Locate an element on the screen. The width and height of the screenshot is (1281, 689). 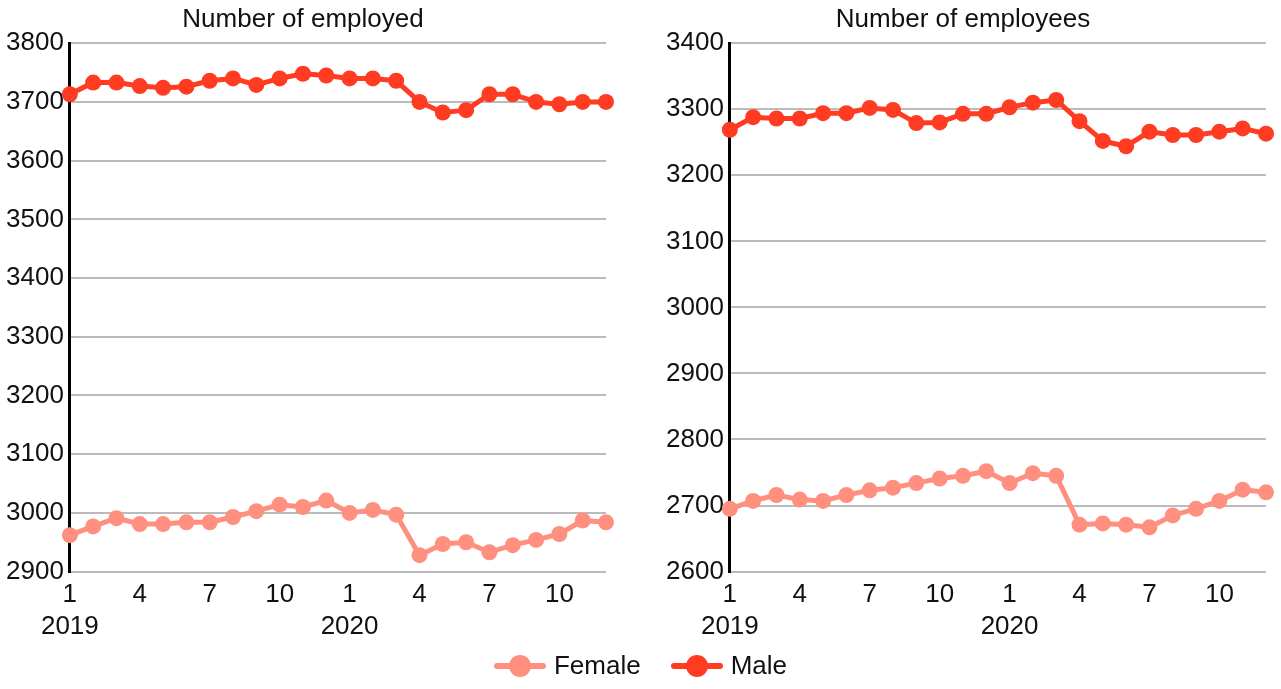
y-tick-label: 3500 is located at coordinates (35, 217).